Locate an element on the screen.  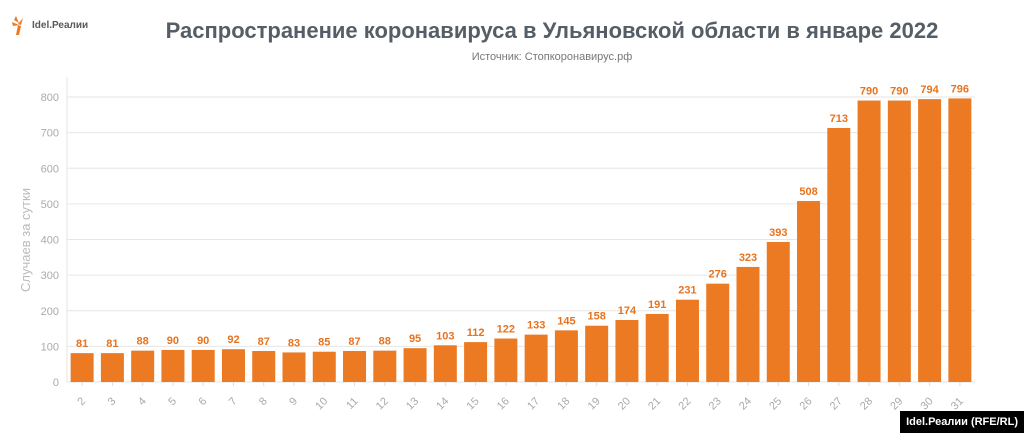
x-tick-label: 12 is located at coordinates (382, 403).